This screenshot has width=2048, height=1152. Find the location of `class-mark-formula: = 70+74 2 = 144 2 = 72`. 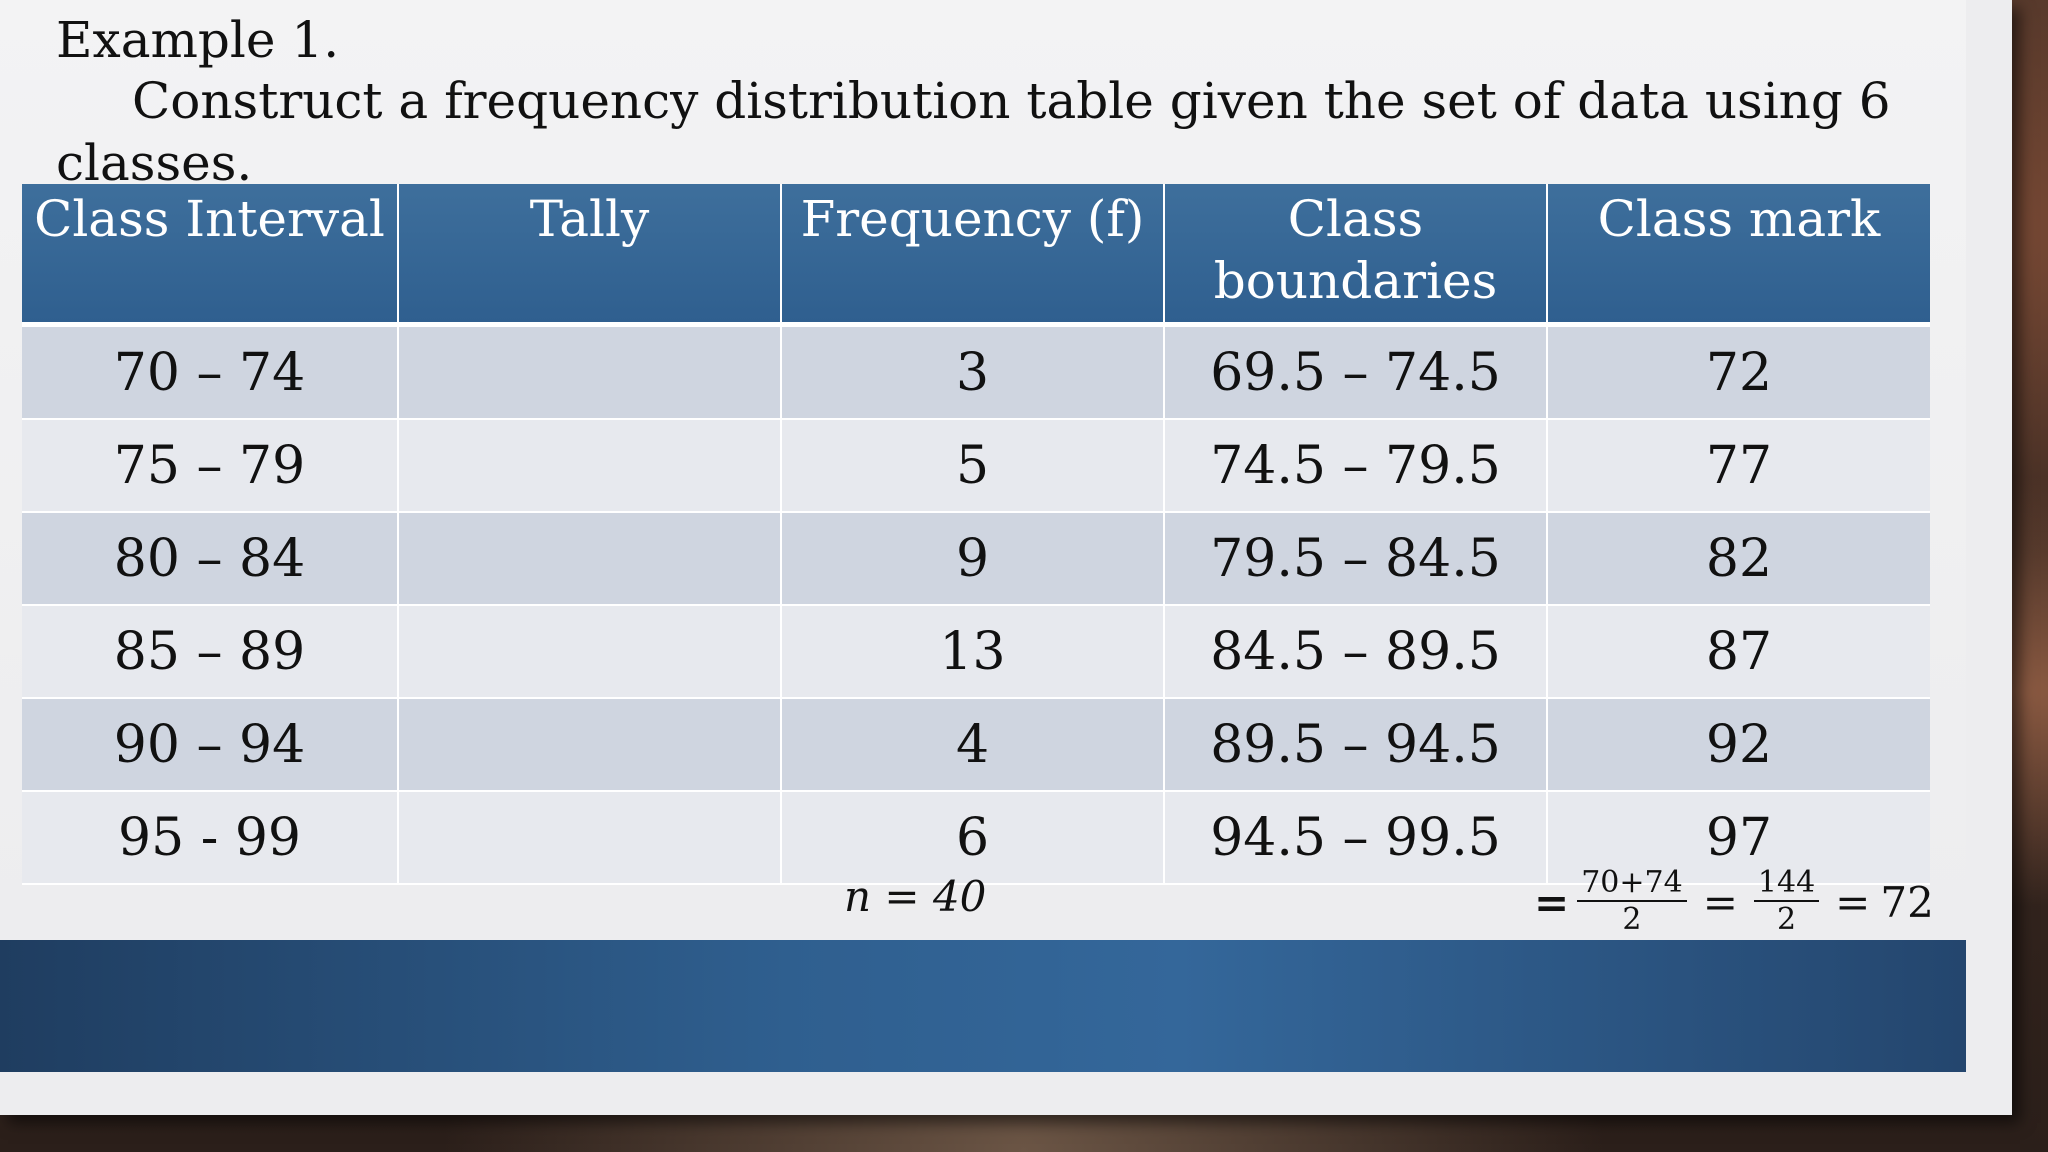

class-mark-formula: = 70+74 2 = 144 2 = 72 is located at coordinates (1734, 902).